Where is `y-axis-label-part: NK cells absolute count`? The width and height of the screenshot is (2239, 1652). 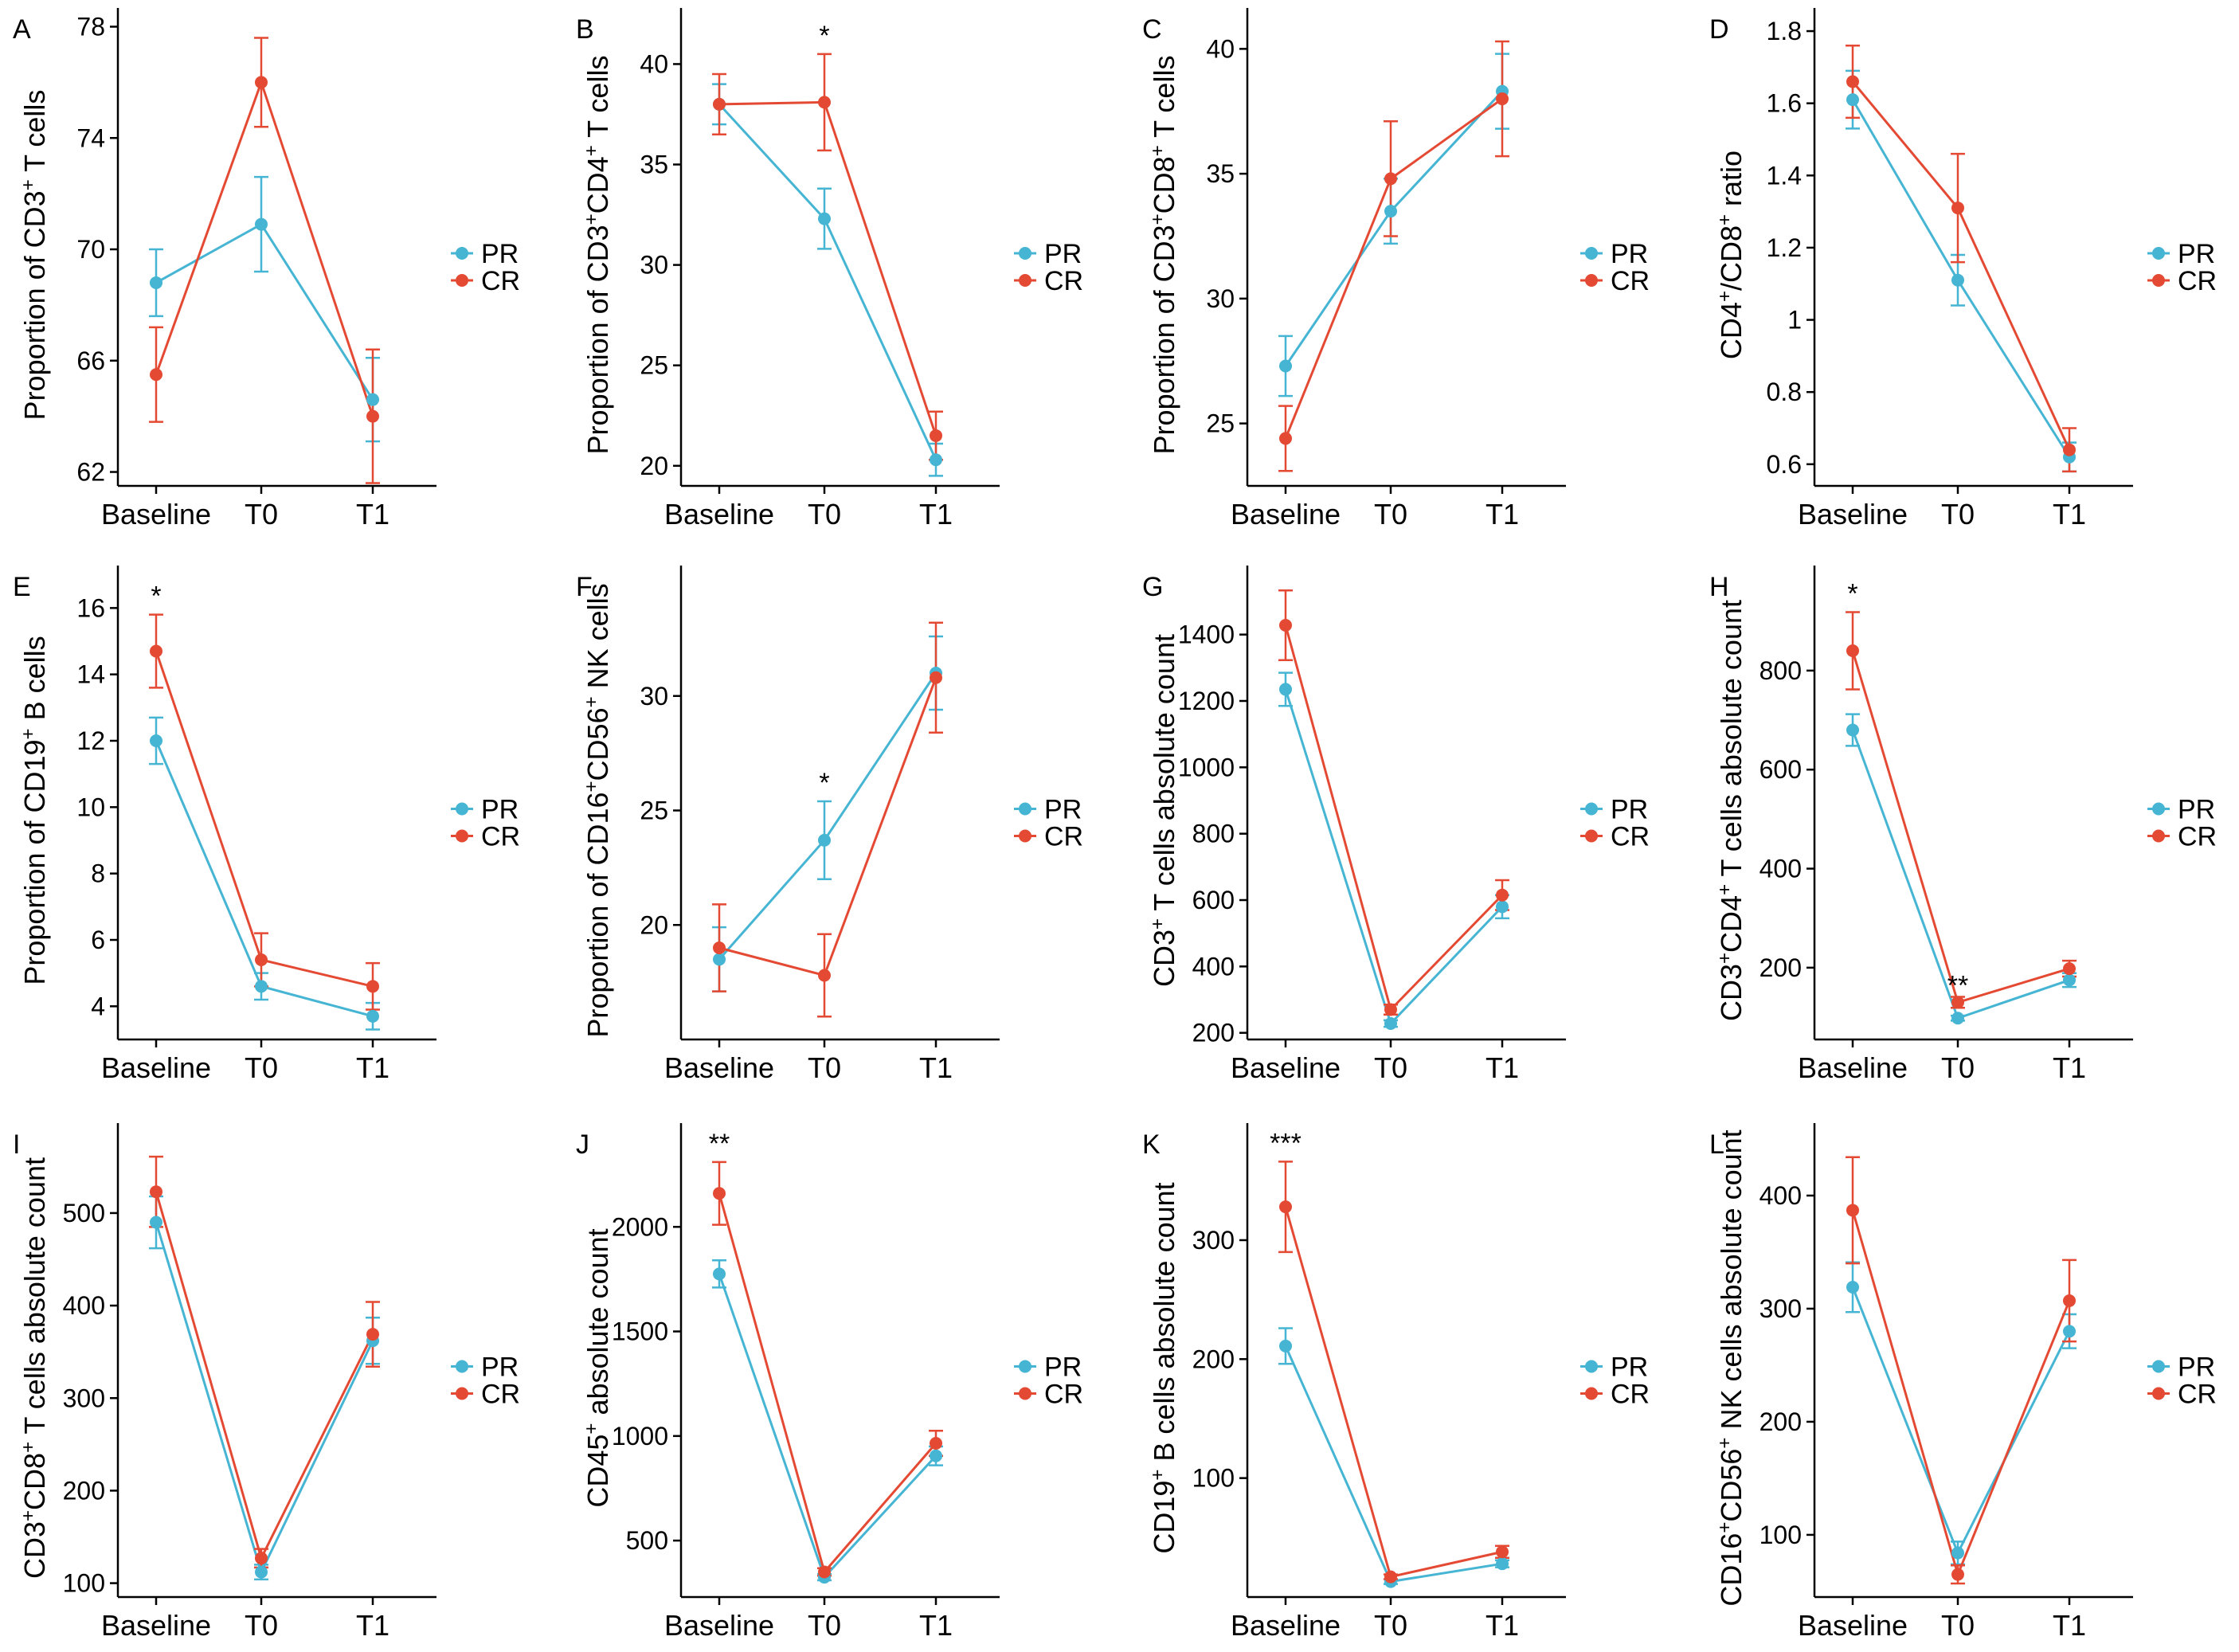 y-axis-label-part: NK cells absolute count is located at coordinates (1732, 1283).